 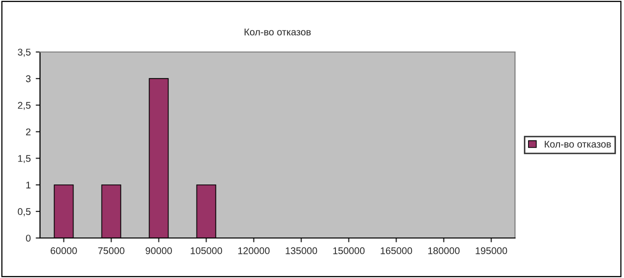 I want to click on y-tick-label: 1,5, so click(x=24, y=159).